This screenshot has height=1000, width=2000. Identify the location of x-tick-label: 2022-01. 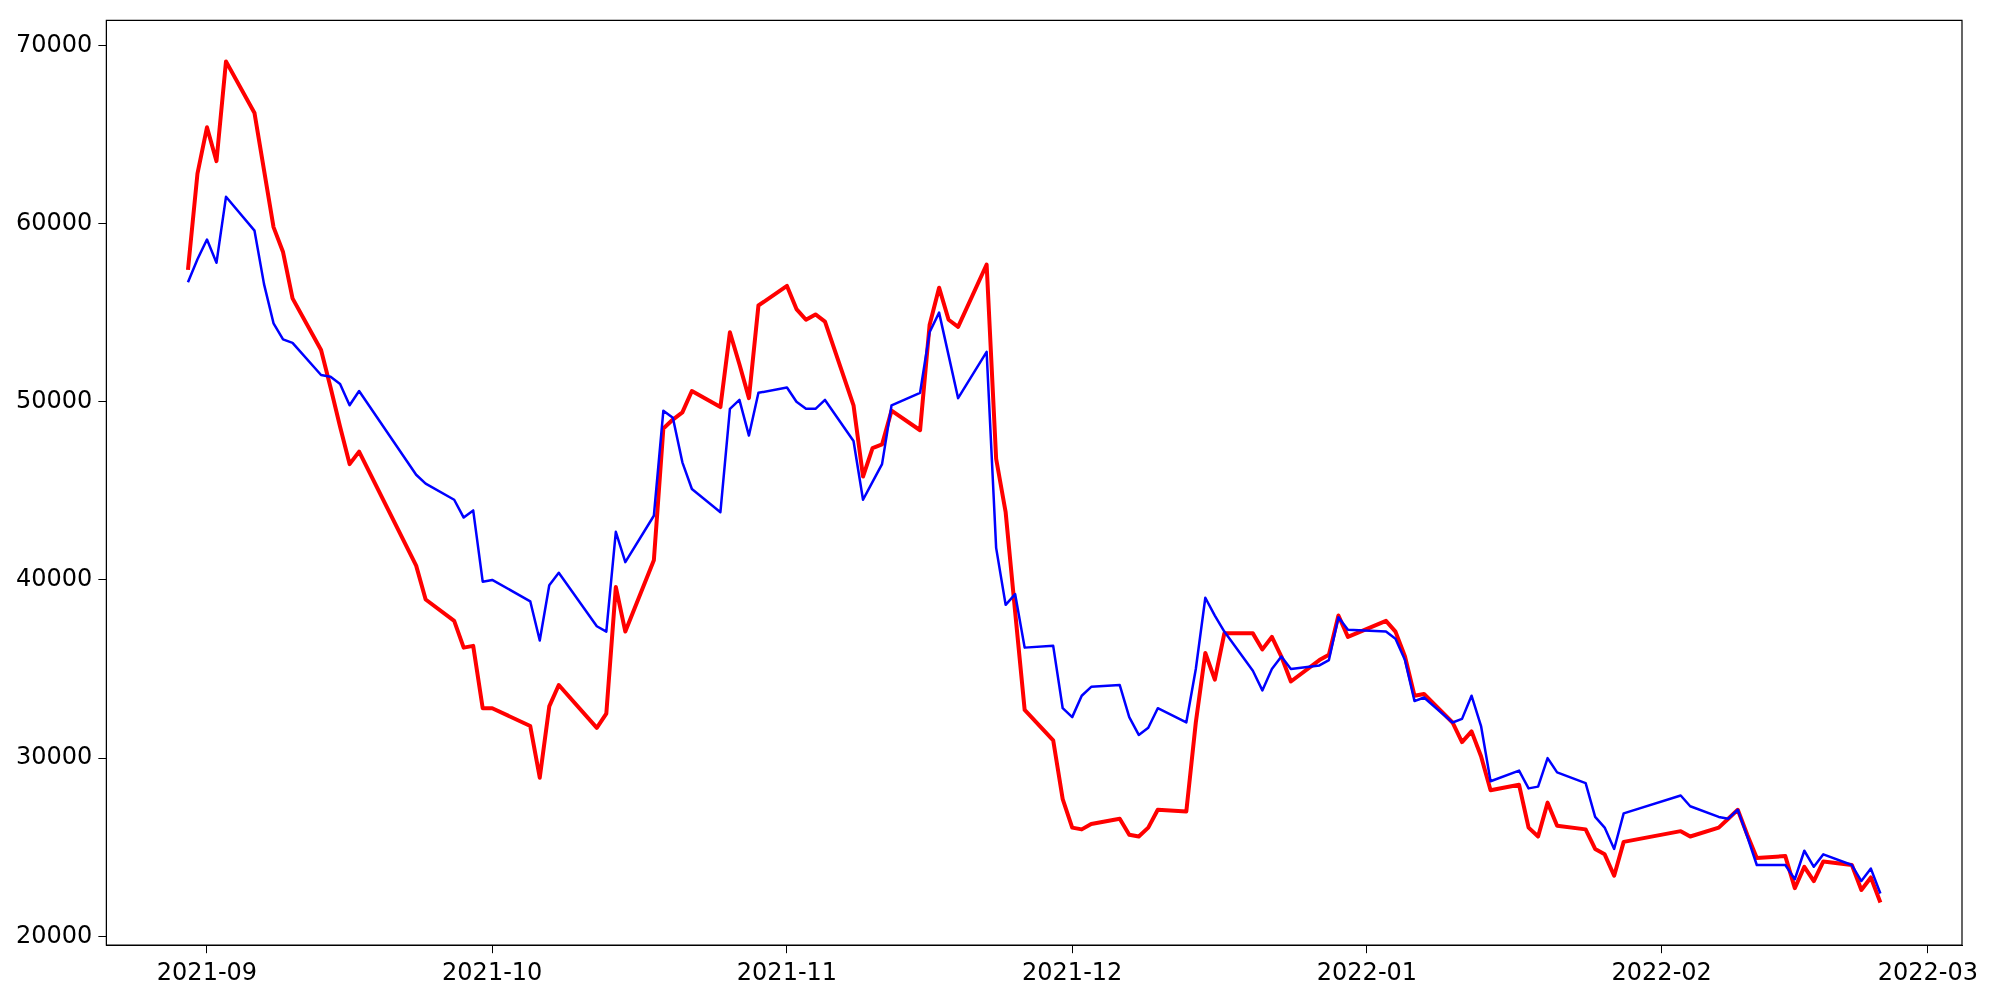
(1367, 971).